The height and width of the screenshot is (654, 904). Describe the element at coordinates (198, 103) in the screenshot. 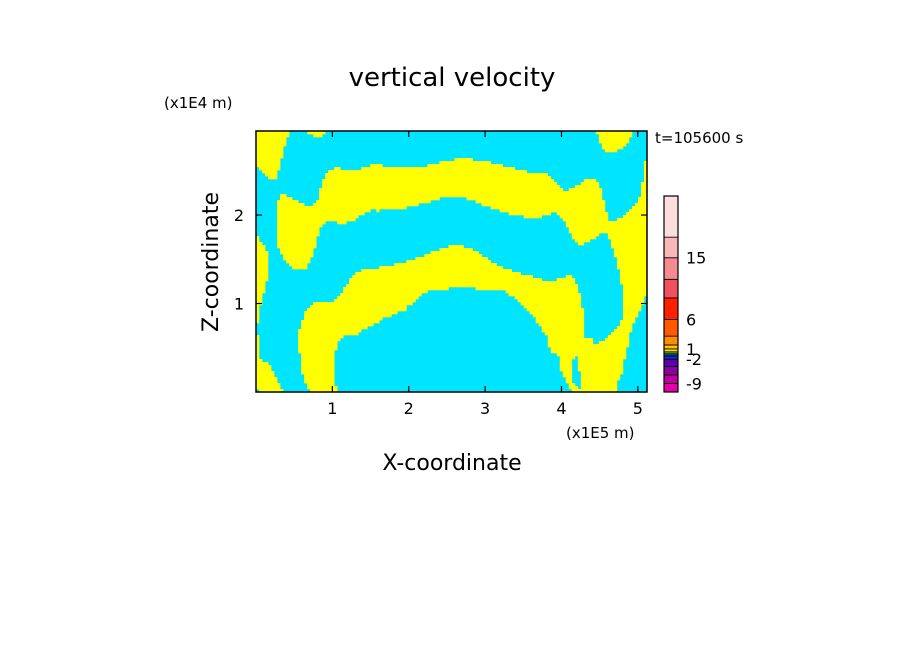

I see `y-axis-units: (x1E4 m)` at that location.